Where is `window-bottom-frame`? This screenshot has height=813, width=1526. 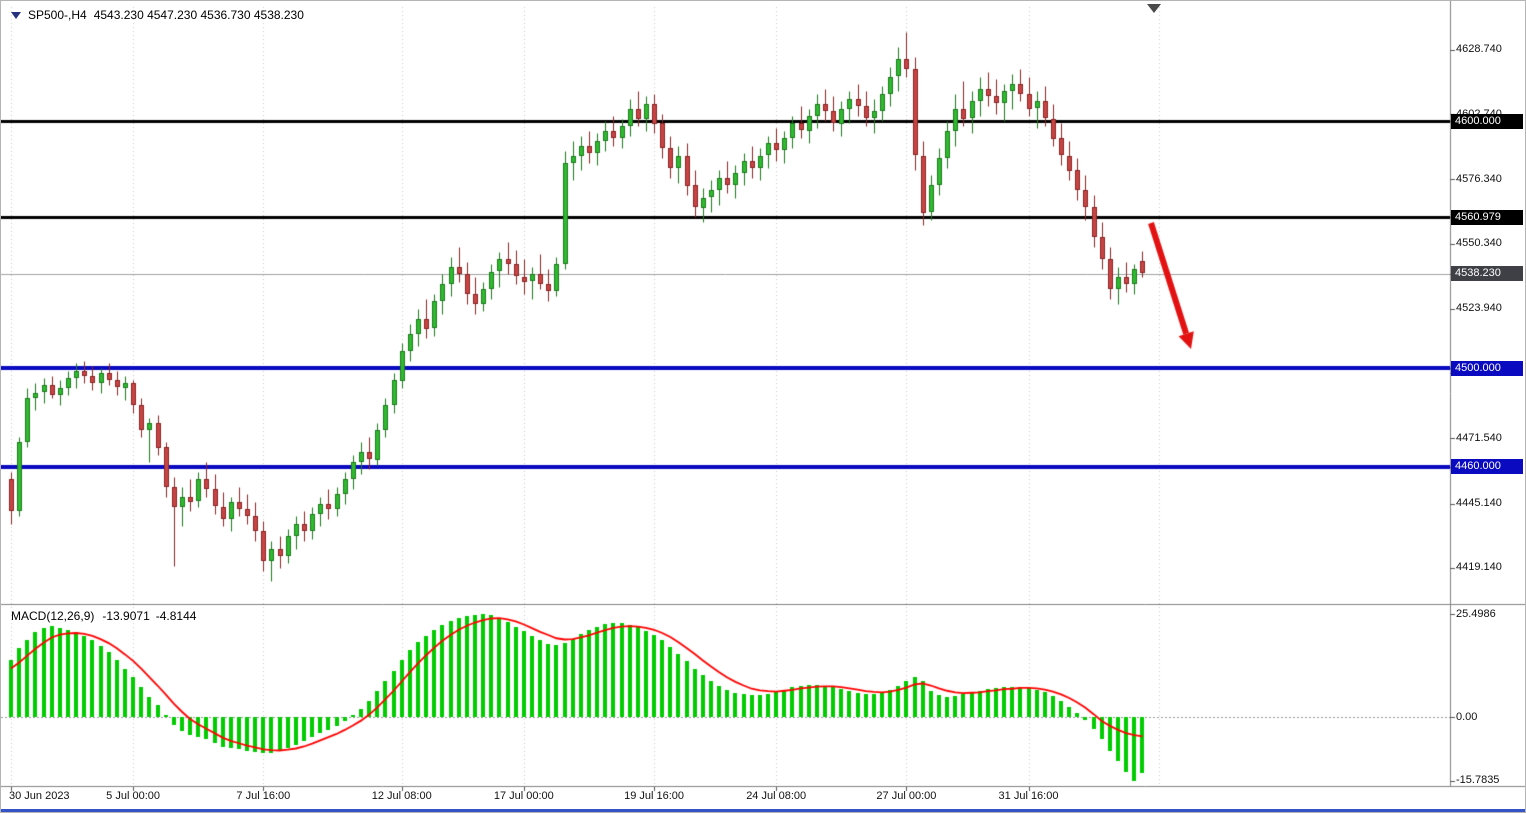
window-bottom-frame is located at coordinates (763, 810).